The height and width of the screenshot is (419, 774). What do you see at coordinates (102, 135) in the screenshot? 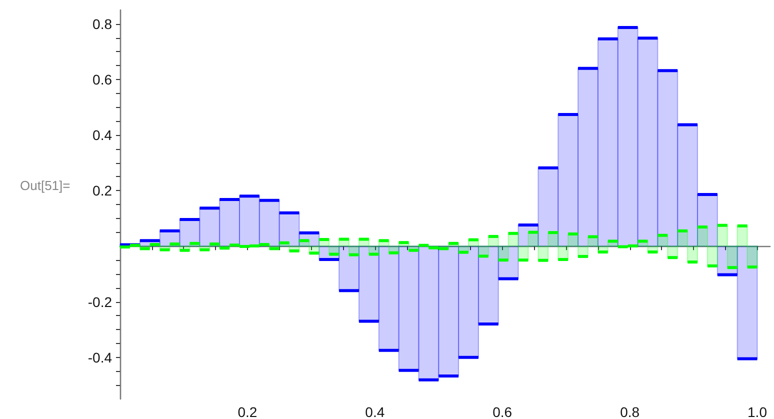
I see `y-tick-label: 0.4` at bounding box center [102, 135].